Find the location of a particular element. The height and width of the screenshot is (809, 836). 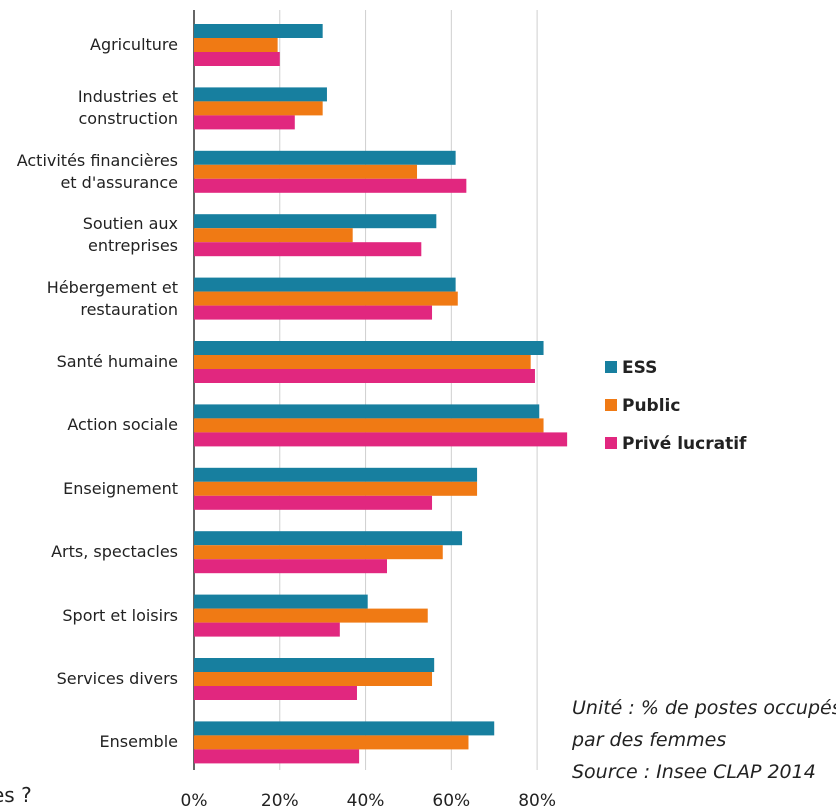

x-tick-label: 40% is located at coordinates (366, 800).